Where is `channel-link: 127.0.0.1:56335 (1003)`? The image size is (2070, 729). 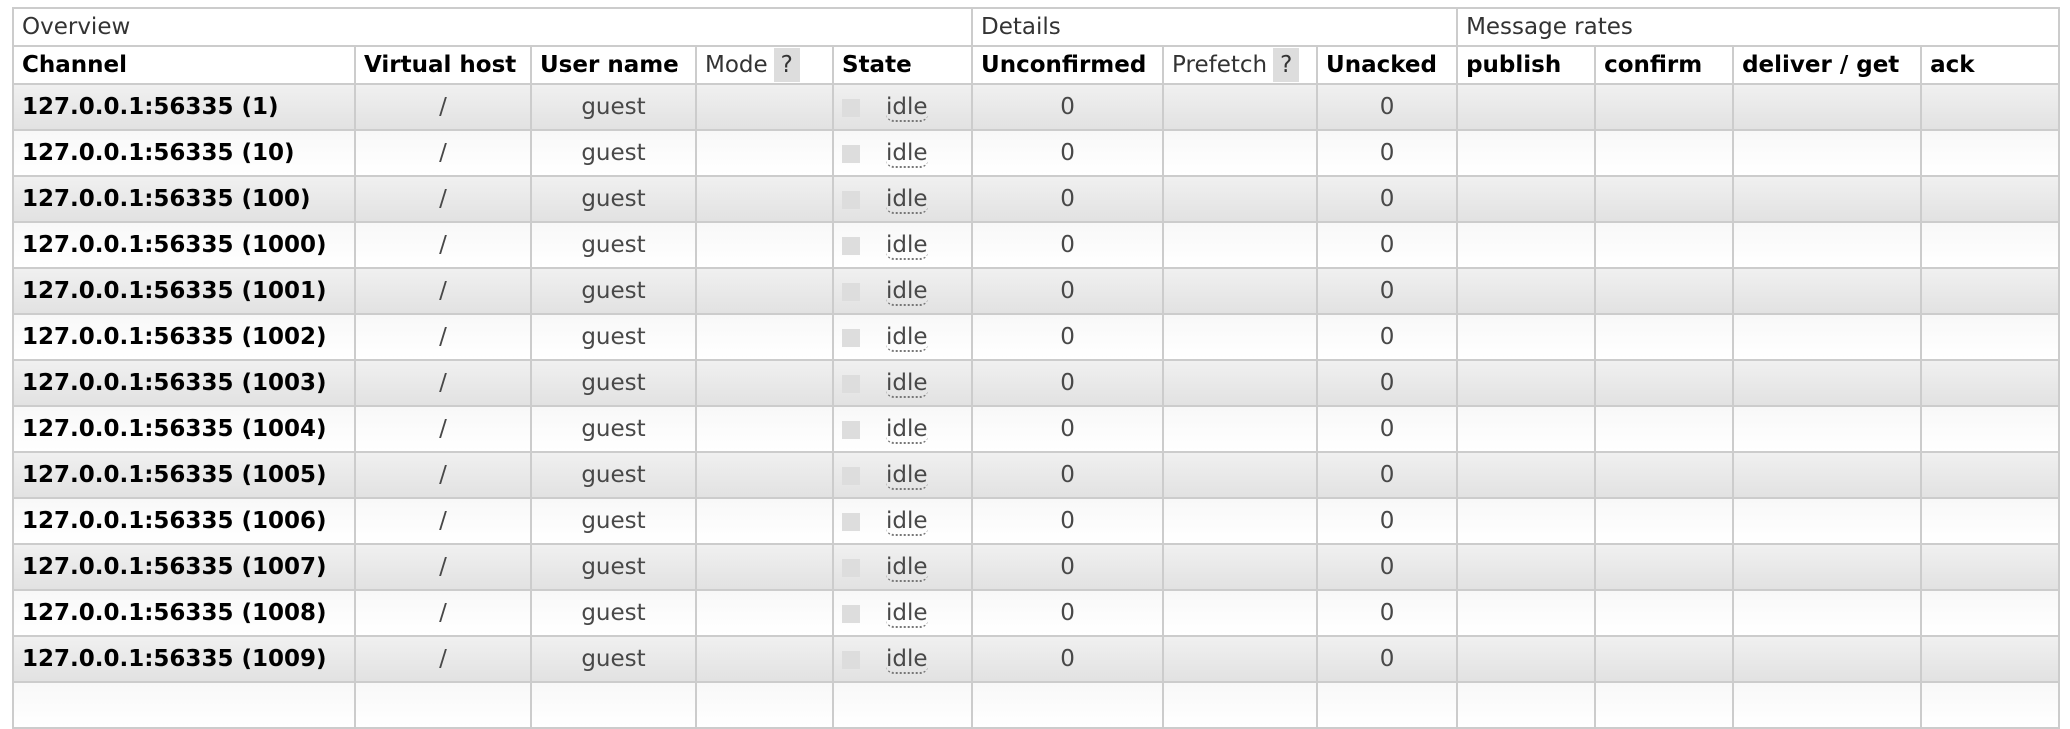
channel-link: 127.0.0.1:56335 (1003) is located at coordinates (184, 383).